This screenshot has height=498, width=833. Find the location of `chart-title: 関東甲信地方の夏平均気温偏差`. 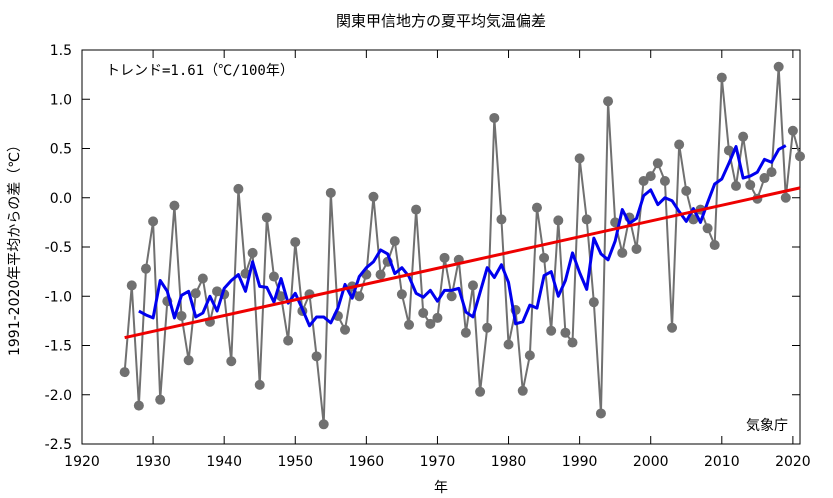

chart-title: 関東甲信地方の夏平均気温偏差 is located at coordinates (441, 21).